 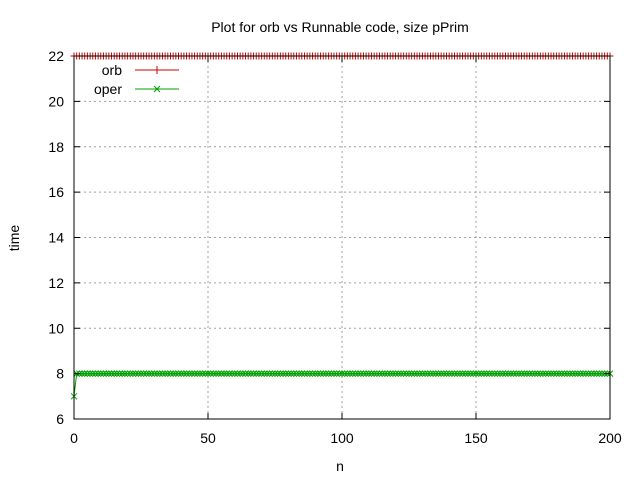 I want to click on y-tick-label: 10, so click(x=56, y=328).